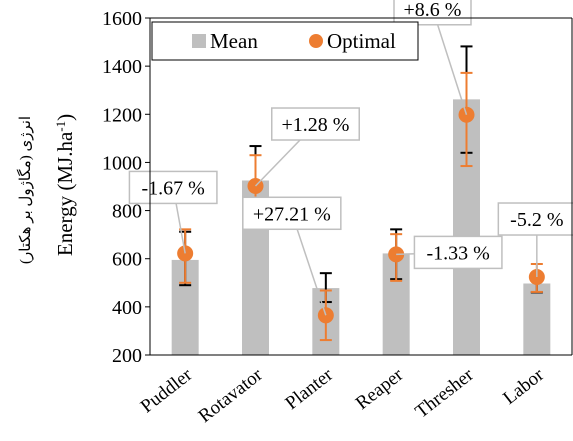 This screenshot has width=573, height=441. What do you see at coordinates (444, 393) in the screenshot?
I see `x-category-label: Thresher` at bounding box center [444, 393].